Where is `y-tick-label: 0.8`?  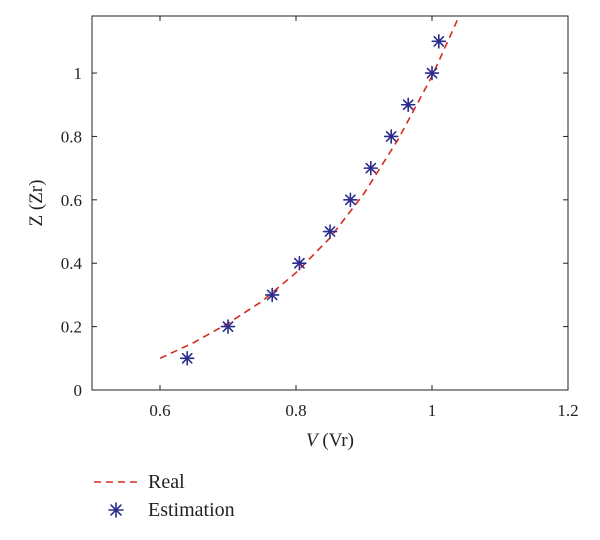 y-tick-label: 0.8 is located at coordinates (71, 136).